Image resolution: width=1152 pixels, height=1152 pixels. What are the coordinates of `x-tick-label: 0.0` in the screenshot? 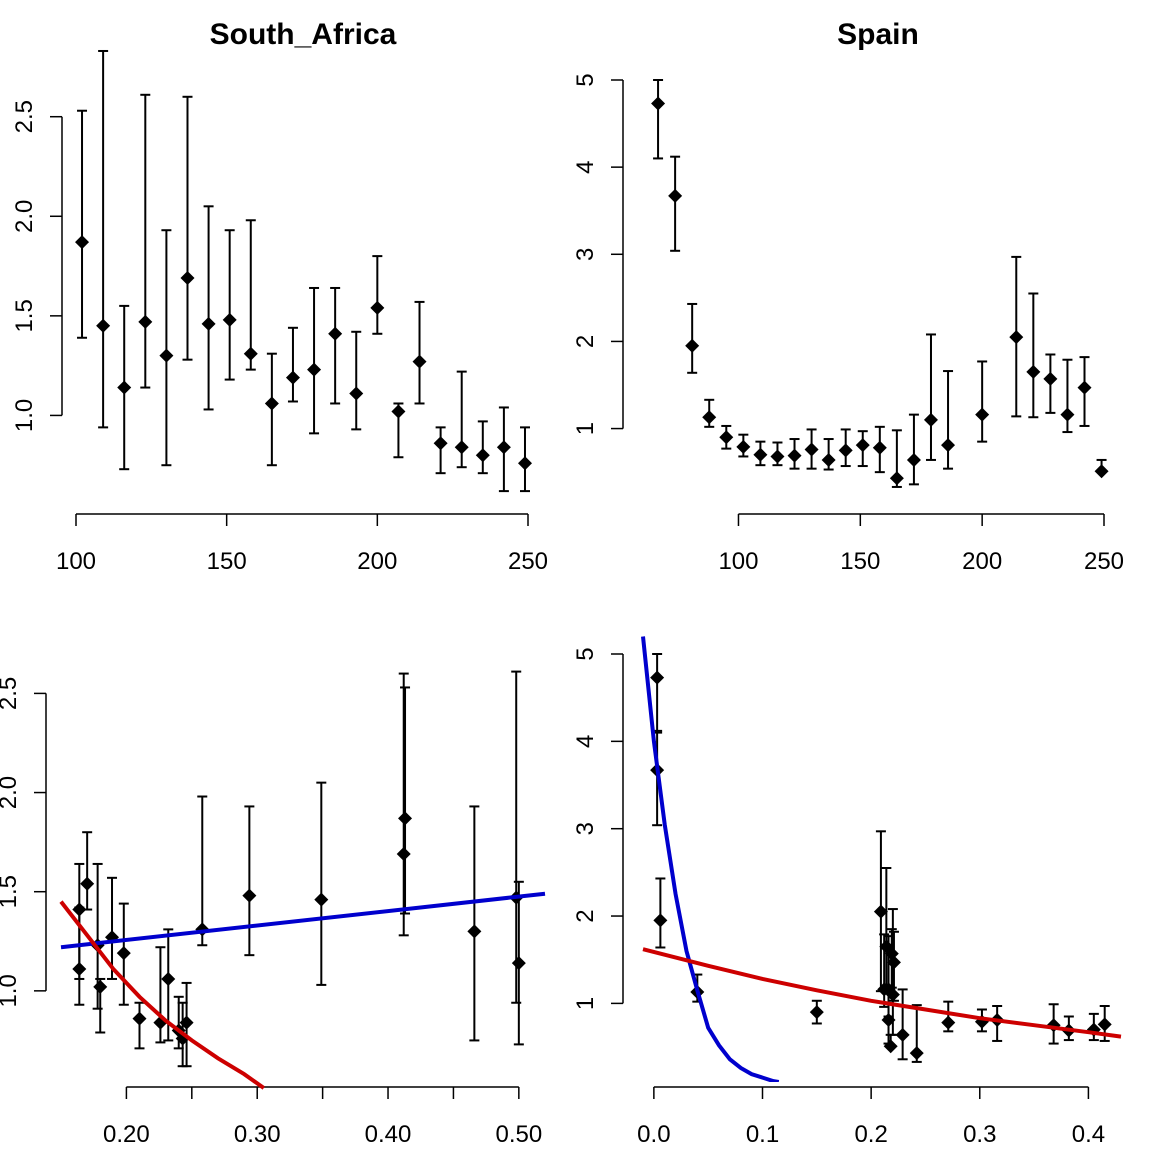 It's located at (653, 1134).